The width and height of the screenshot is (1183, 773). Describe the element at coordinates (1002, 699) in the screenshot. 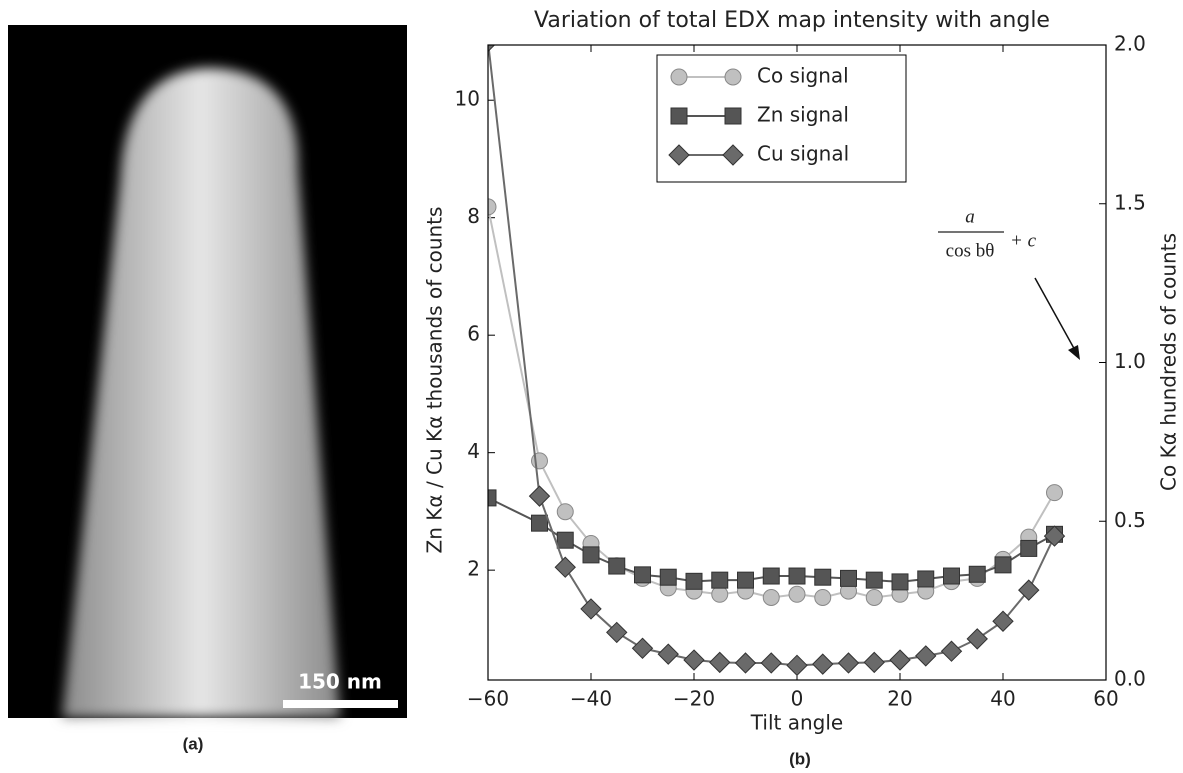

I see `x-tick-label: 40` at that location.